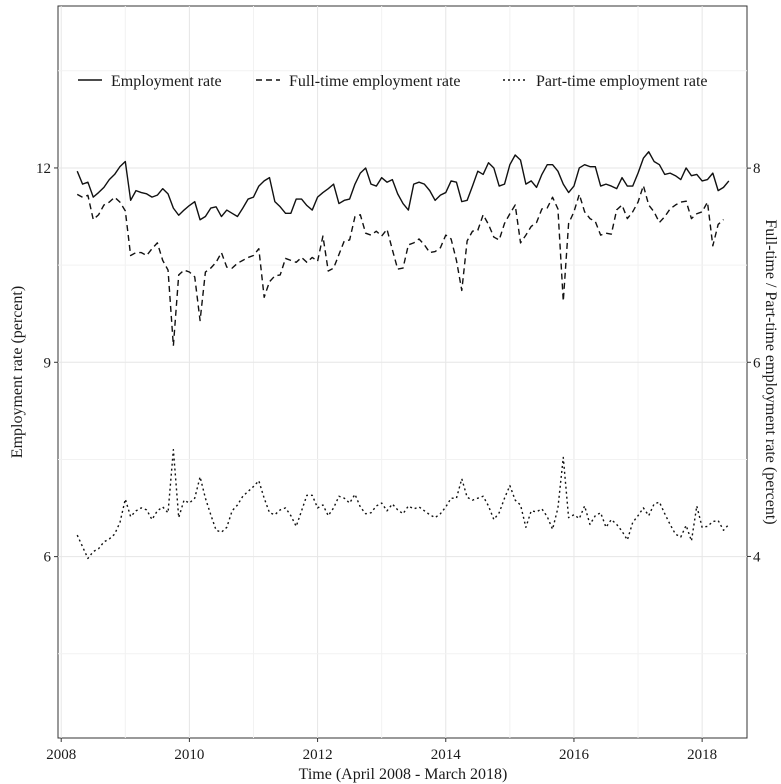 This screenshot has height=784, width=781. Describe the element at coordinates (574, 755) in the screenshot. I see `x-tick-label: 2016` at that location.